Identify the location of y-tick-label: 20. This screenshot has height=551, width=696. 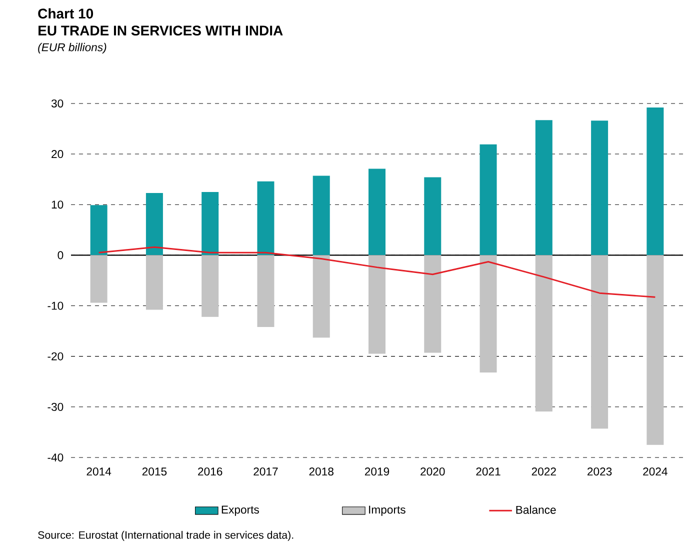
(58, 154).